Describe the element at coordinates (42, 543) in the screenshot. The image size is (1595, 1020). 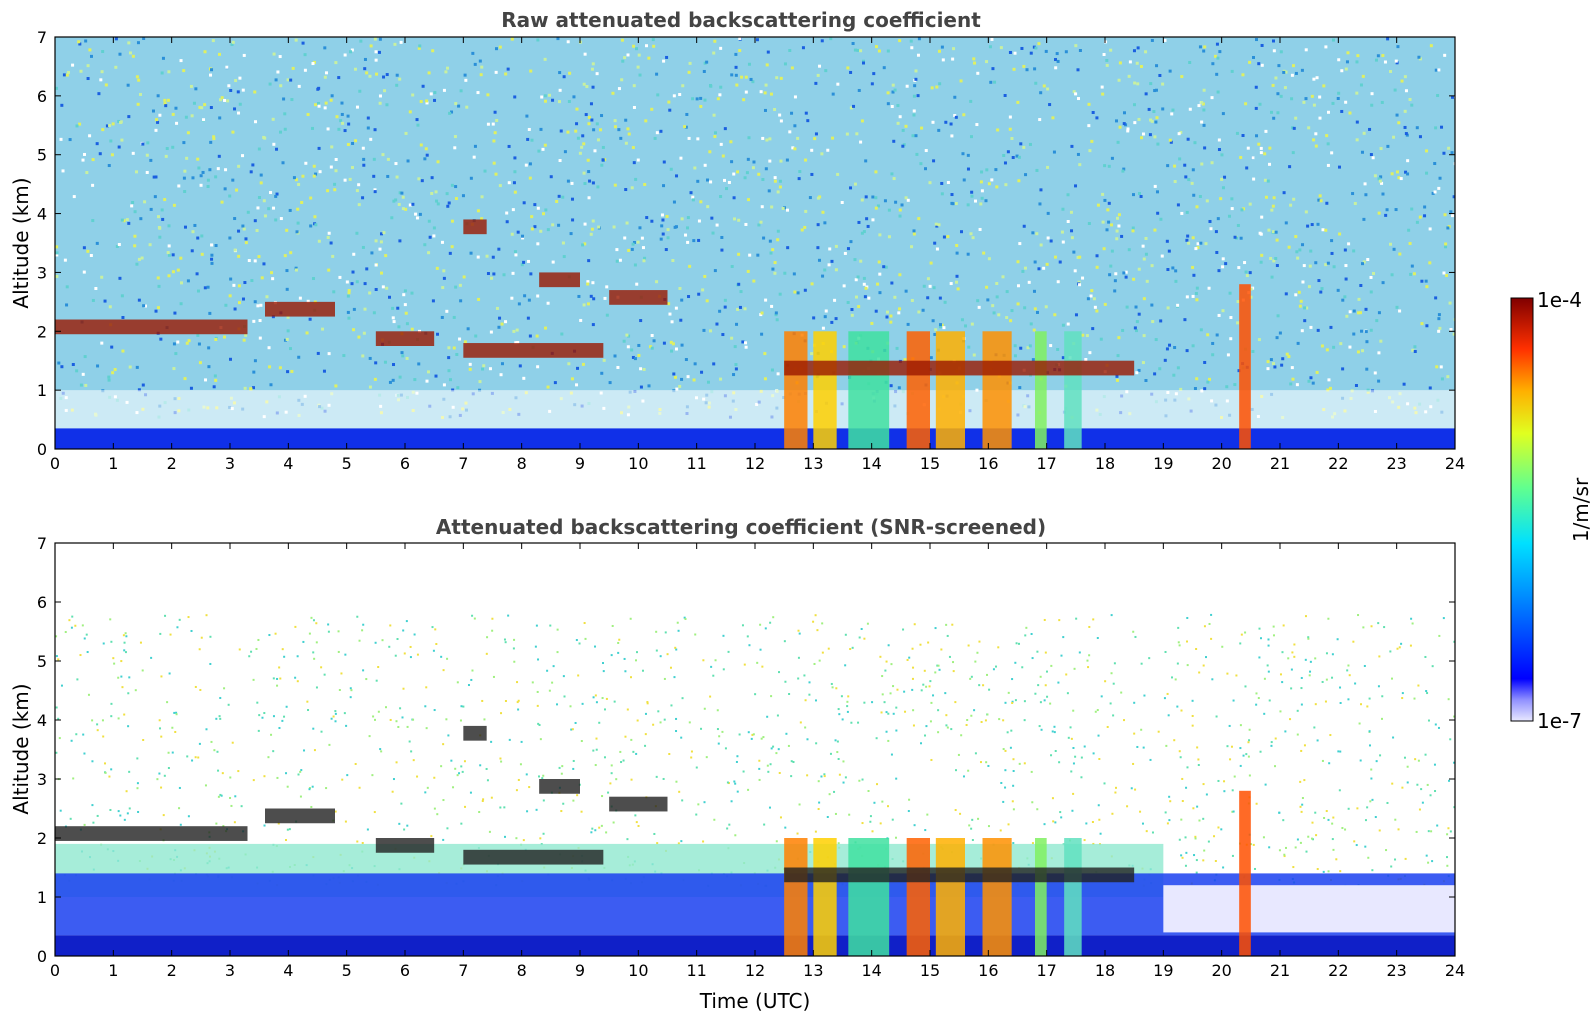
I see `y-tick-label: 7` at that location.